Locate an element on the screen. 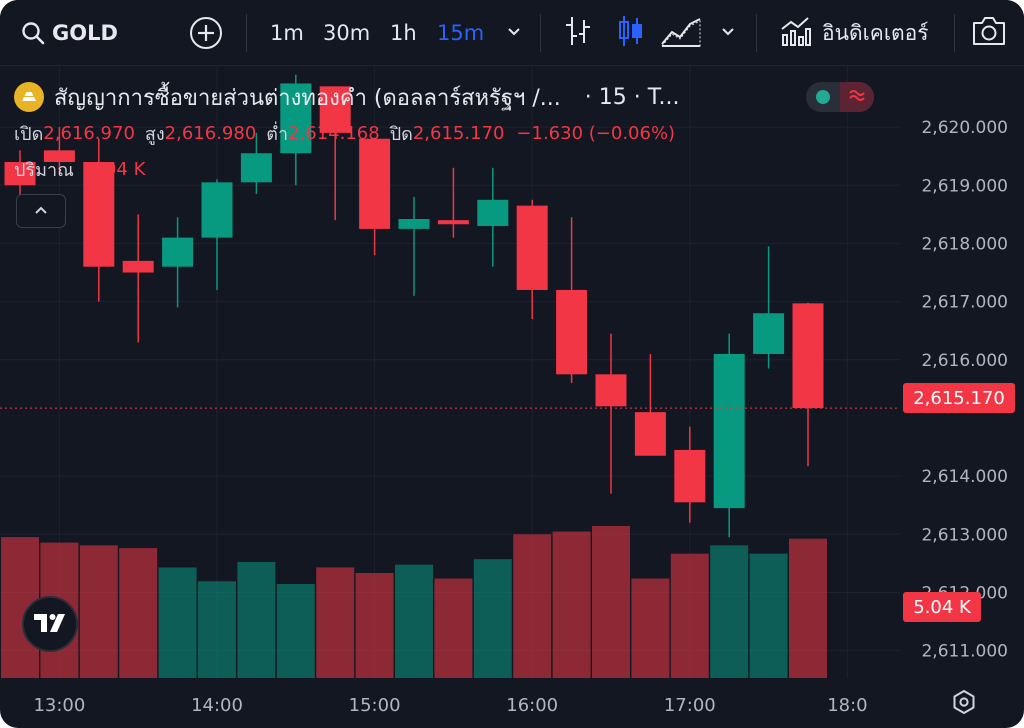  timeframe-15m: 15m is located at coordinates (460, 33).